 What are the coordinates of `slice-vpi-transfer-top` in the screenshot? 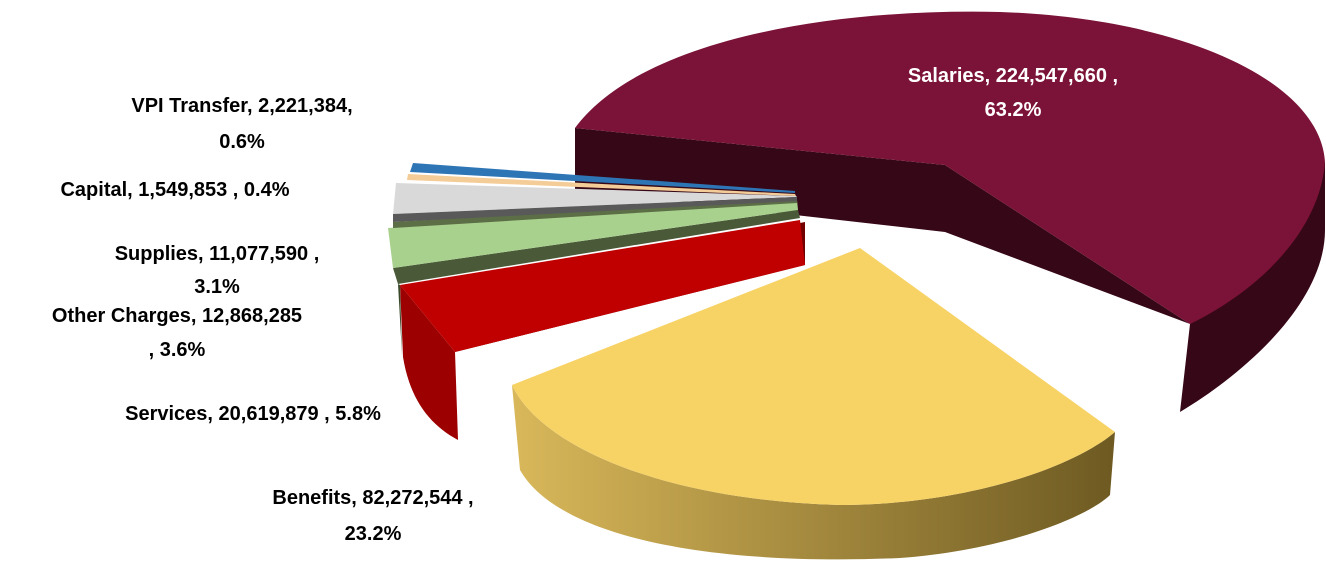 It's located at (602, 178).